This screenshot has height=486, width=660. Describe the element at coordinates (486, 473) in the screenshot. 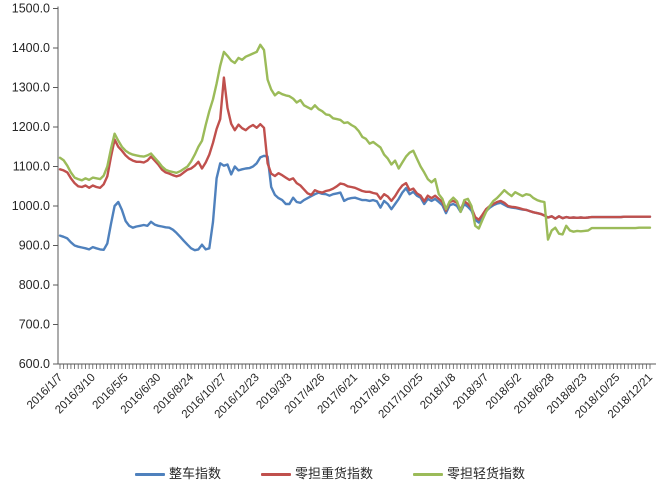

I see `legend-label-ltl-light: 零担轻货指数` at that location.